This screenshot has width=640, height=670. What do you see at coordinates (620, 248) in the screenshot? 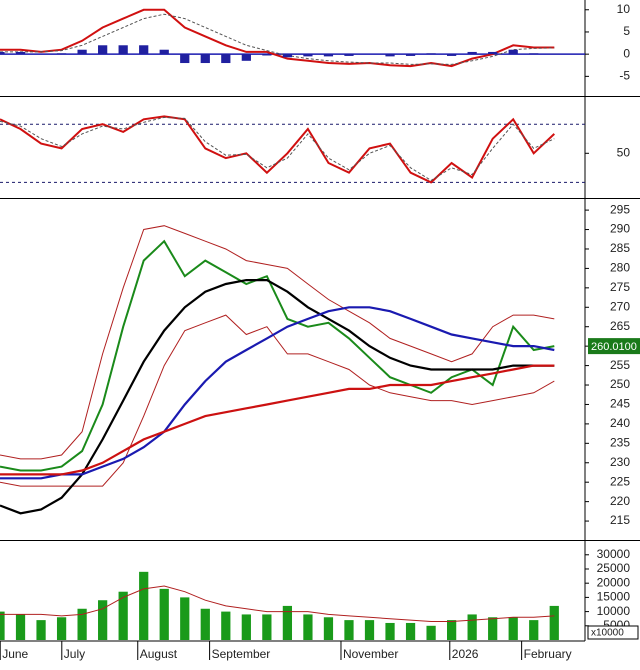
I see `y-tick-label: 285` at bounding box center [620, 248].